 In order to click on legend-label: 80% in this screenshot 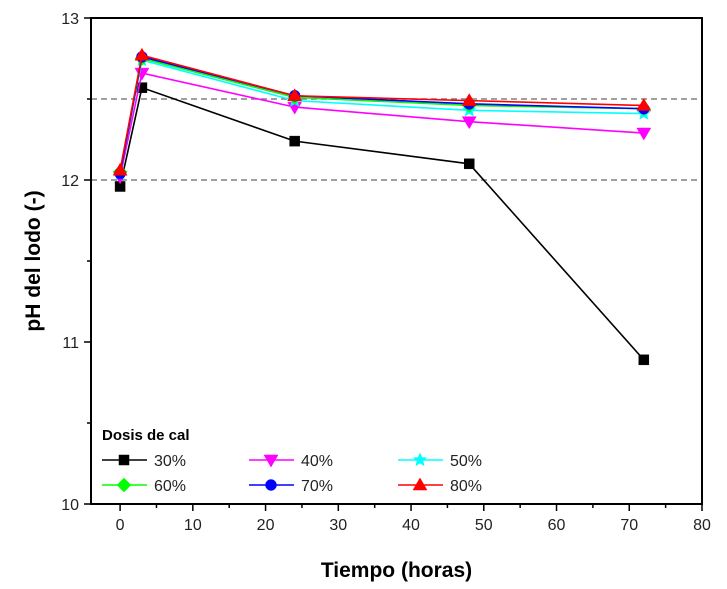, I will do `click(466, 486)`.